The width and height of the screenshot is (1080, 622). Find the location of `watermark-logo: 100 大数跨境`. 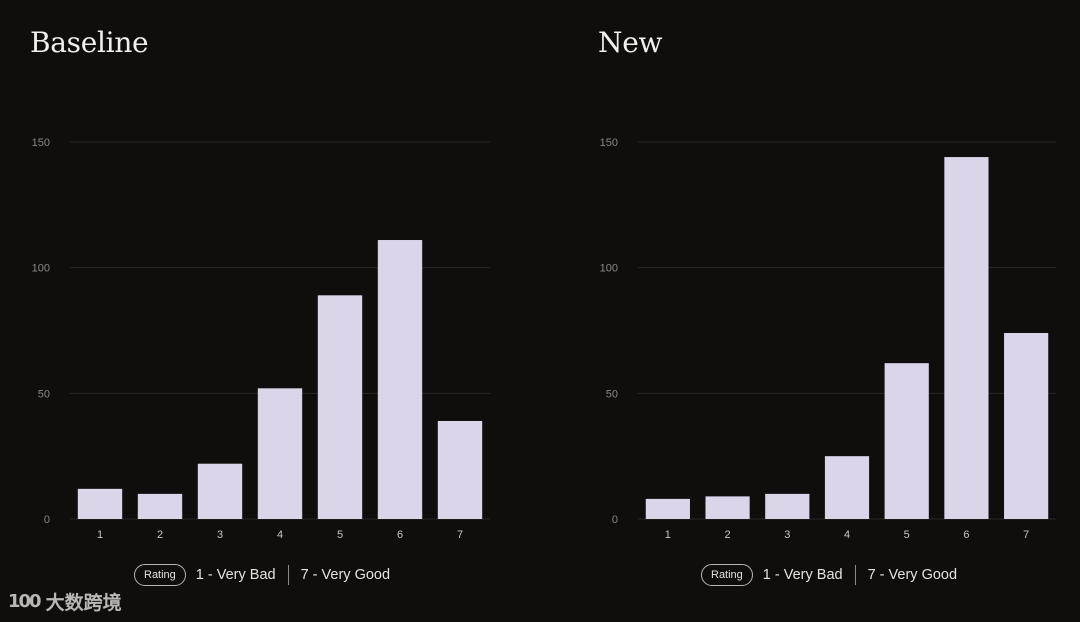

watermark-logo: 100 大数跨境 is located at coordinates (65, 601).